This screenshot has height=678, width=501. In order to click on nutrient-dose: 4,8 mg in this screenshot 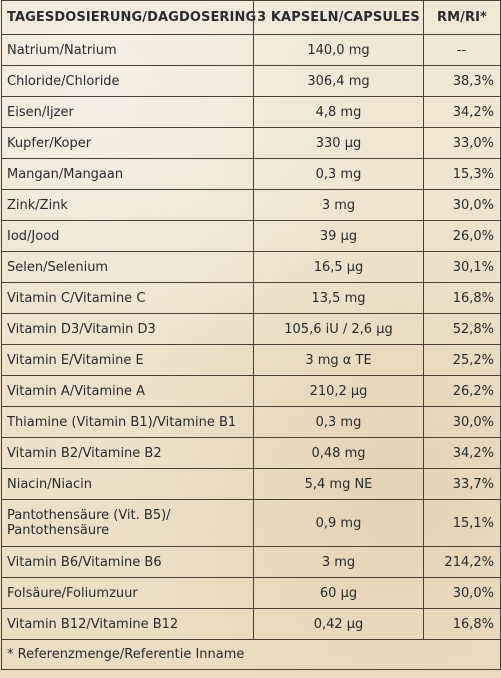, I will do `click(338, 112)`.